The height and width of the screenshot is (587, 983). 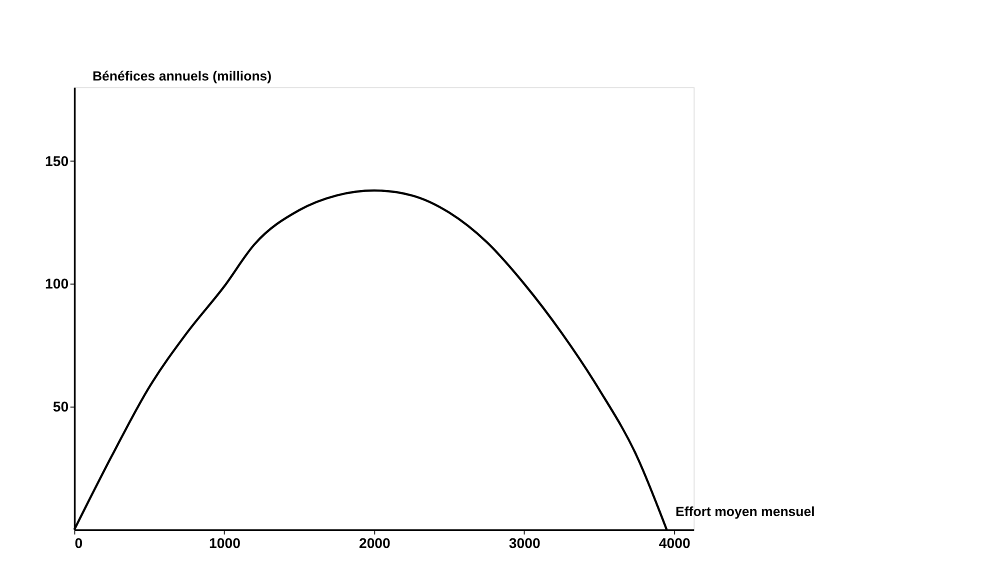 I want to click on y-axis-title: Bénéfices annuels (millions), so click(x=182, y=76).